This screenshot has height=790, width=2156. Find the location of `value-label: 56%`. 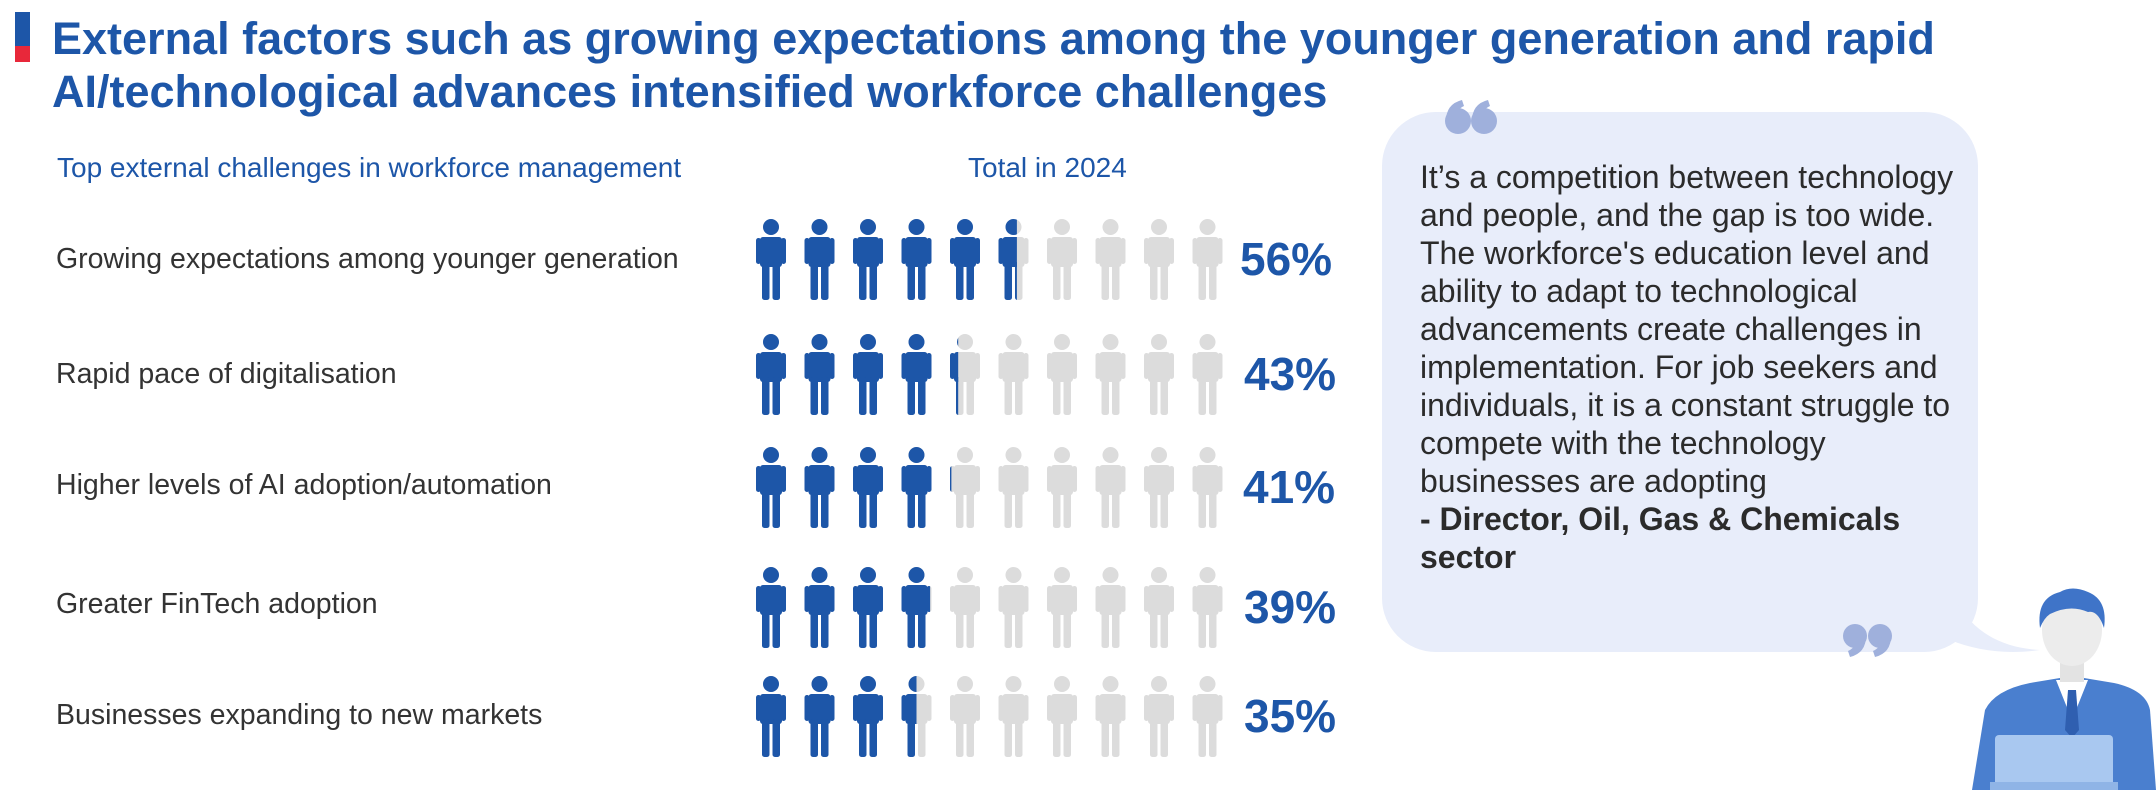

value-label: 56% is located at coordinates (1286, 259).